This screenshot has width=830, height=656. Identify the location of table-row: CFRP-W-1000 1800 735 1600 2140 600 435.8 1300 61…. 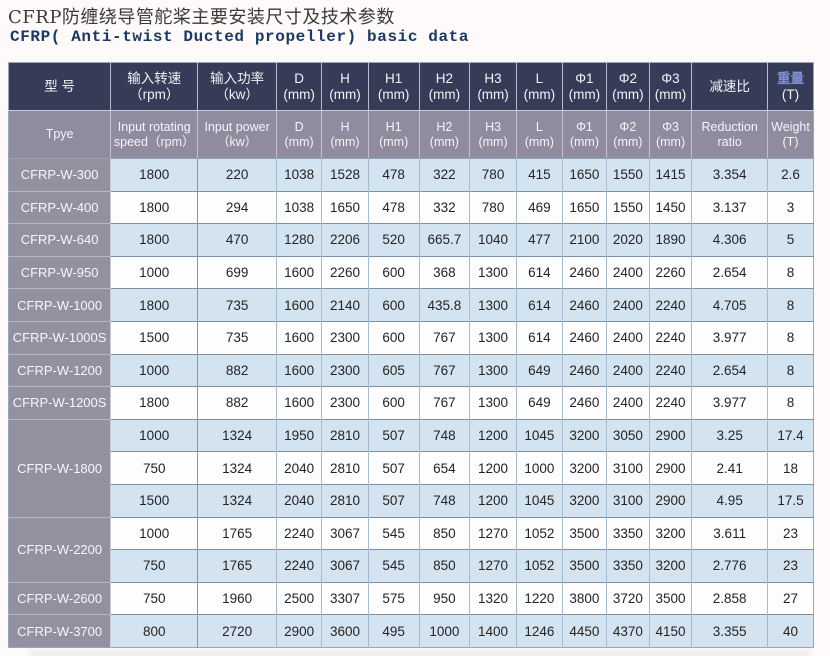
(411, 305).